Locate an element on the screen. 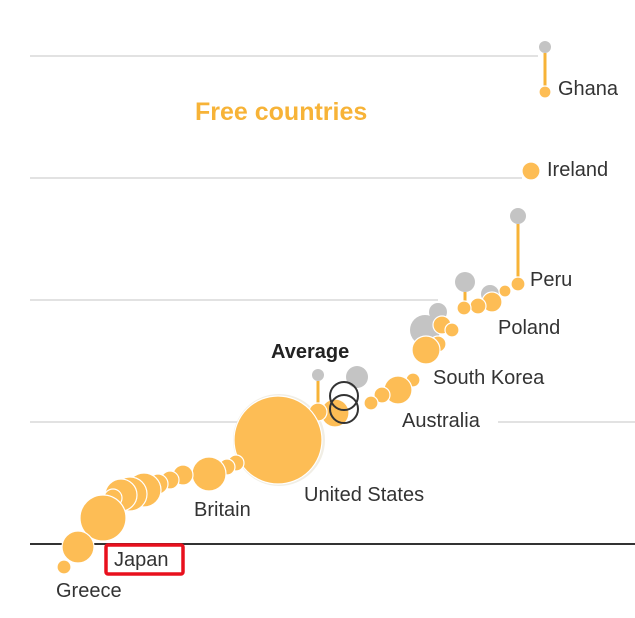 Image resolution: width=635 pixels, height=618 pixels. bubble-greece is located at coordinates (64, 567).